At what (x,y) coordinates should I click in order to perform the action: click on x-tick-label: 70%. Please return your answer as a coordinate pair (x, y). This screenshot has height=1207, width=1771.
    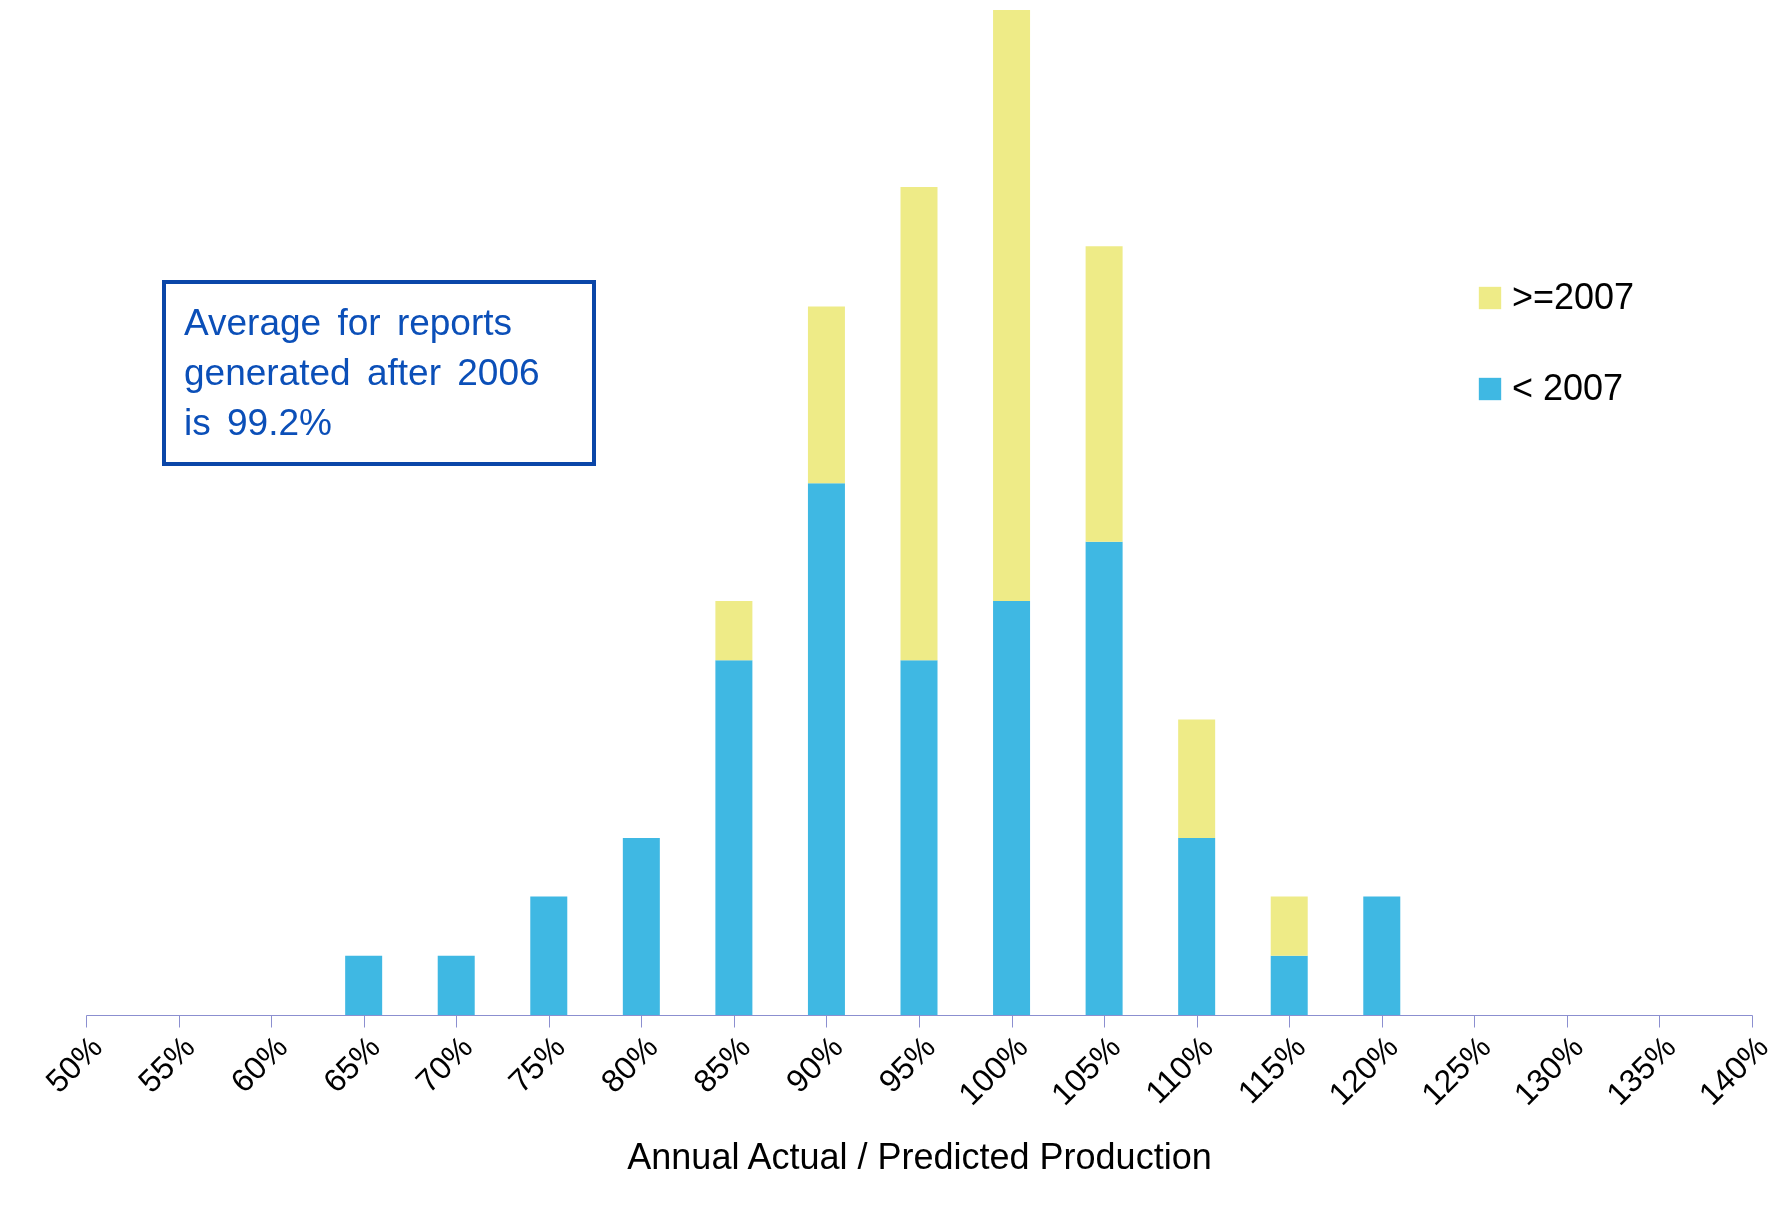
    Looking at the image, I should click on (444, 1064).